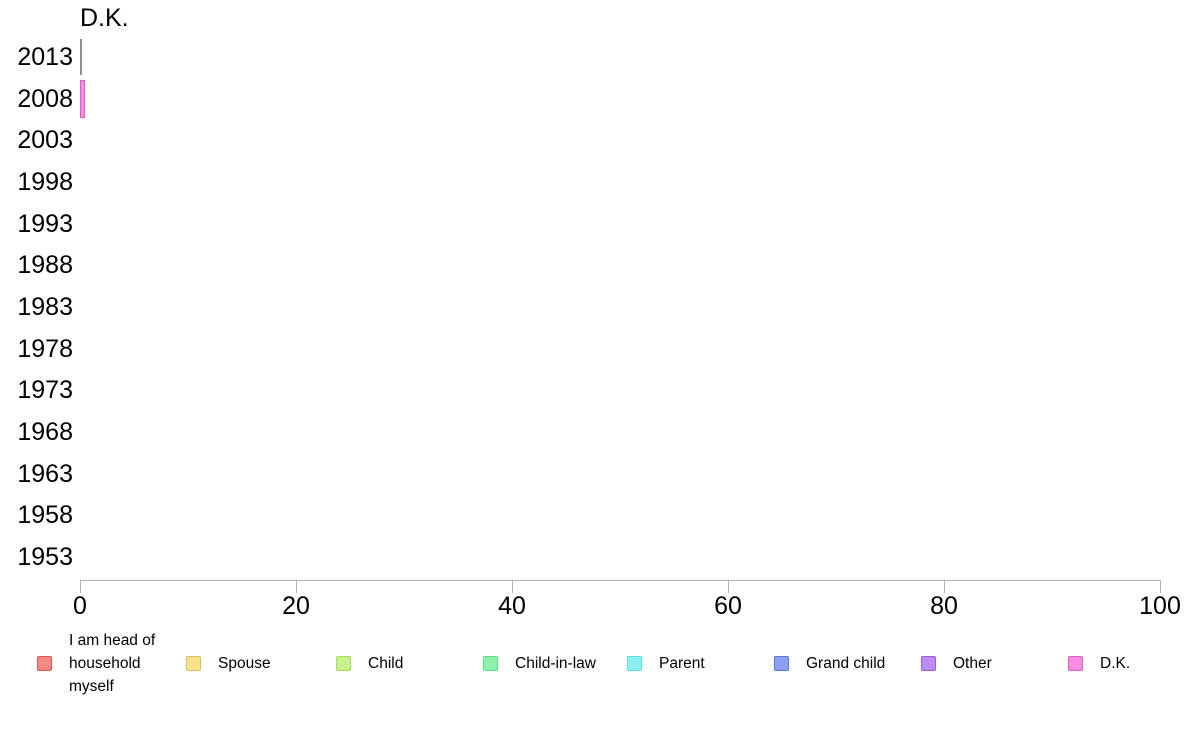  I want to click on legend-label: Spouse, so click(244, 663).